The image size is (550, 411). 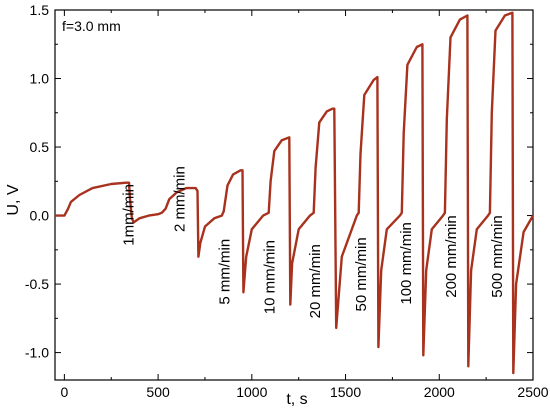 What do you see at coordinates (224, 272) in the screenshot?
I see `rate-label: 5 mm/min` at bounding box center [224, 272].